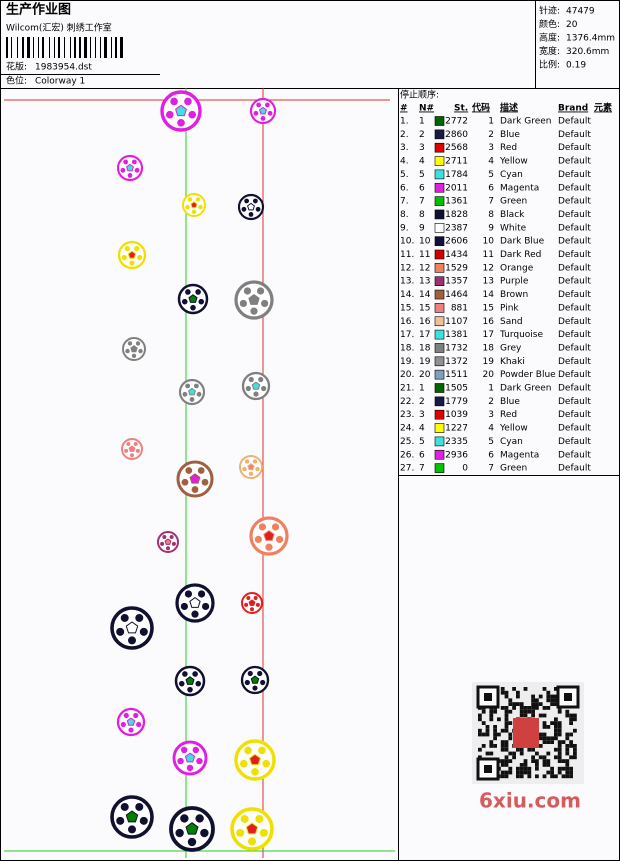 The width and height of the screenshot is (620, 861). What do you see at coordinates (407, 429) in the screenshot?
I see `row-index: 24.` at bounding box center [407, 429].